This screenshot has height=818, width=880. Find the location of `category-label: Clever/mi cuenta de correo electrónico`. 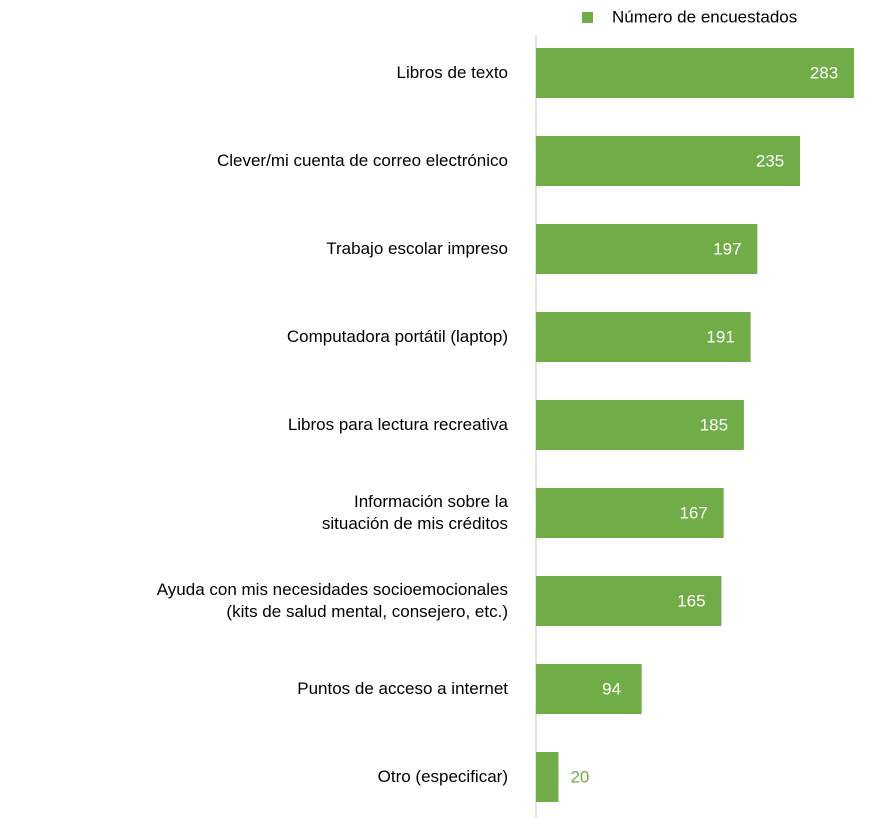

category-label: Clever/mi cuenta de correo electrónico is located at coordinates (362, 160).